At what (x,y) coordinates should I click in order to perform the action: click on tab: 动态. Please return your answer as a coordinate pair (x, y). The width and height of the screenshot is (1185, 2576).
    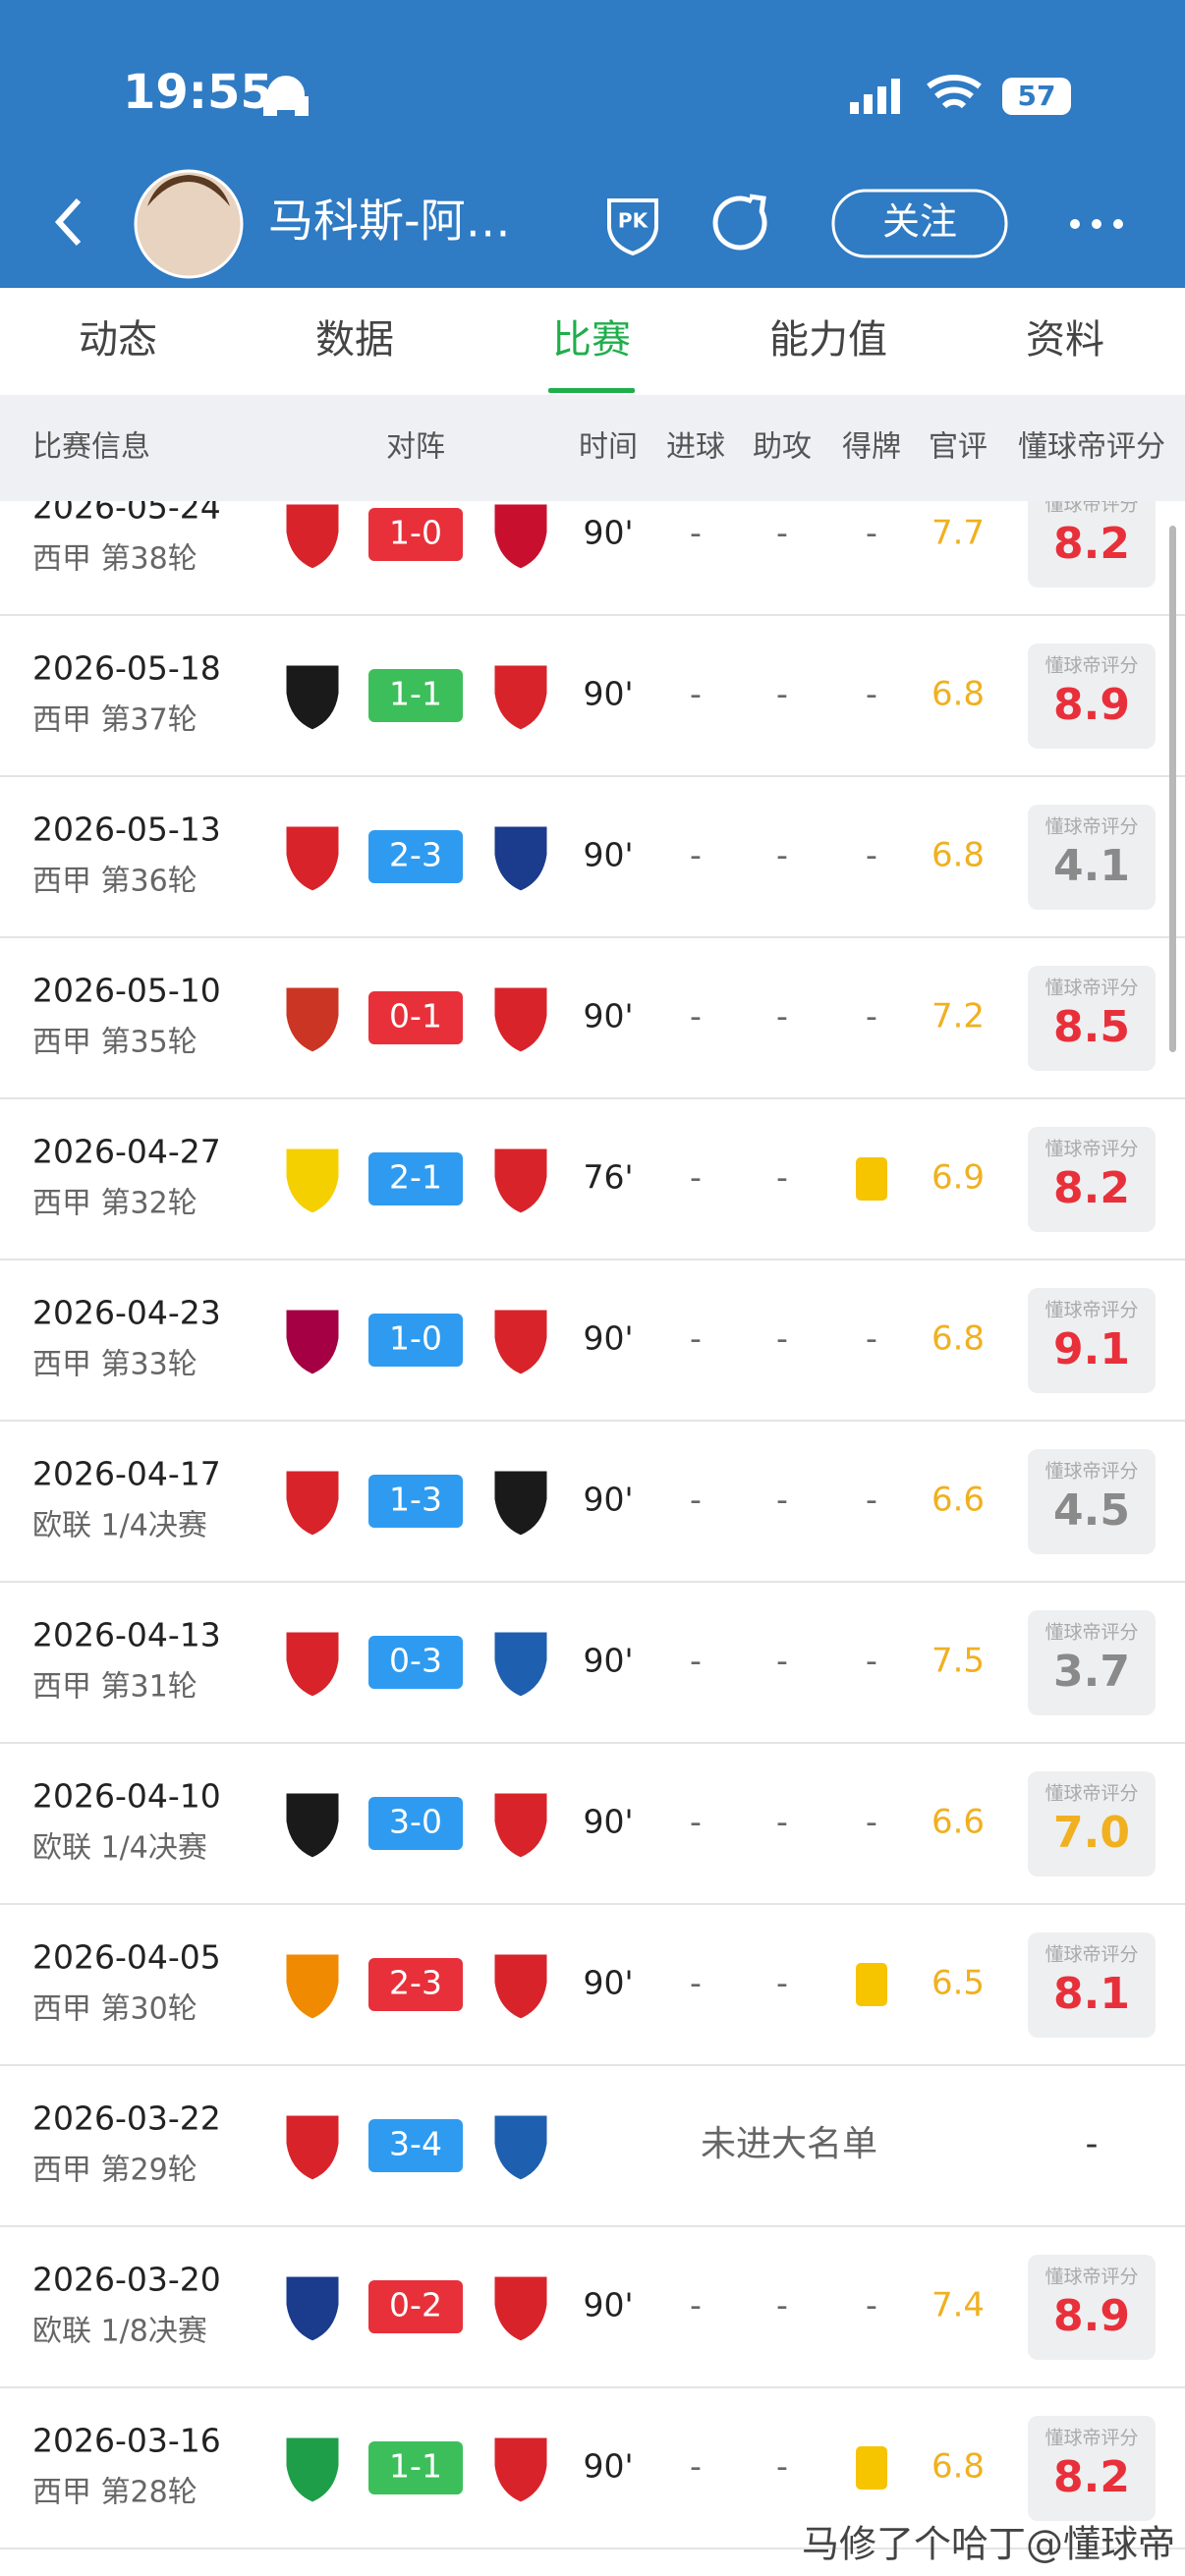
    Looking at the image, I should click on (118, 340).